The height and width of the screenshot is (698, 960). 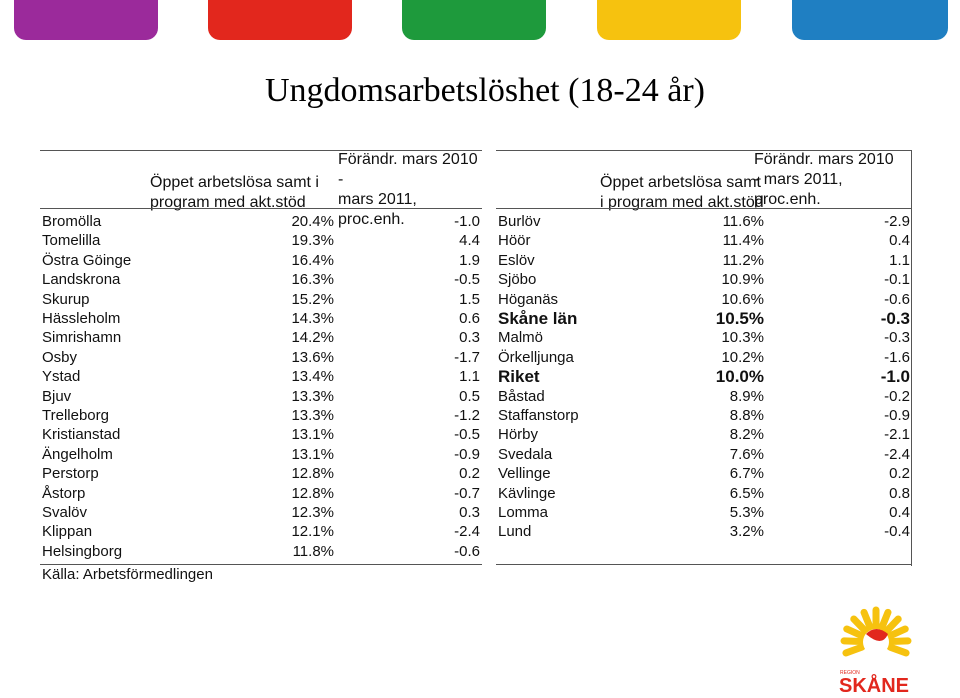 I want to click on table-row: Åstorp 12.8% -0.7, so click(x=261, y=493).